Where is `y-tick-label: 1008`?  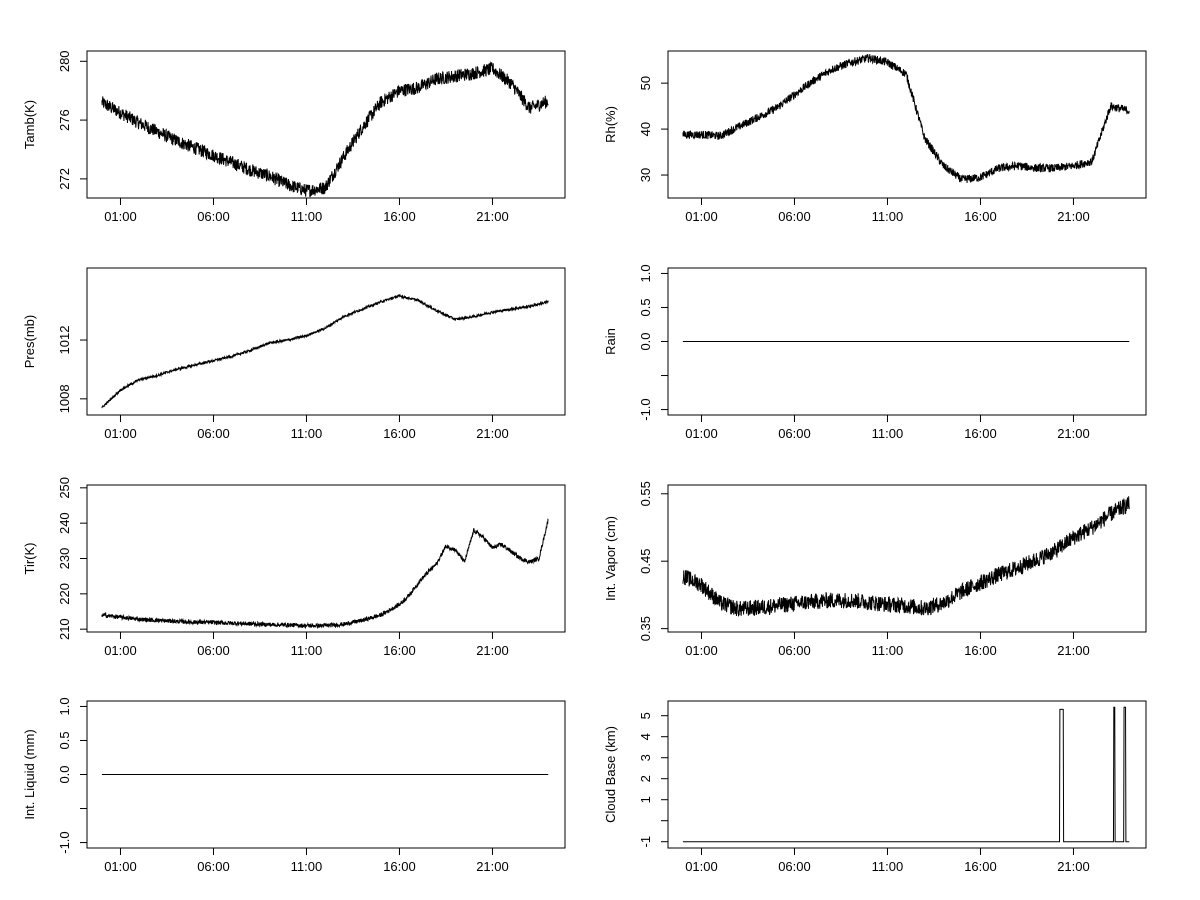
y-tick-label: 1008 is located at coordinates (64, 398).